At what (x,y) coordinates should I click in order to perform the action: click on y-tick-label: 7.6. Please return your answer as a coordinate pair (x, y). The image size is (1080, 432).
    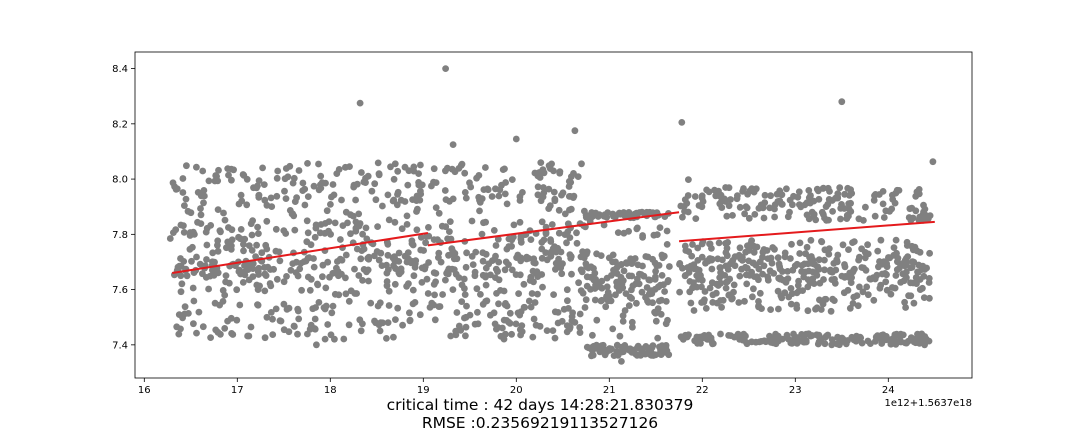
    Looking at the image, I should click on (120, 290).